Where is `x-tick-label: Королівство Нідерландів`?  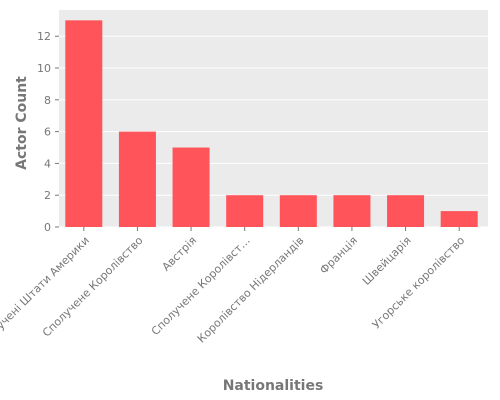
x-tick-label: Королівство Нідерландів is located at coordinates (251, 290).